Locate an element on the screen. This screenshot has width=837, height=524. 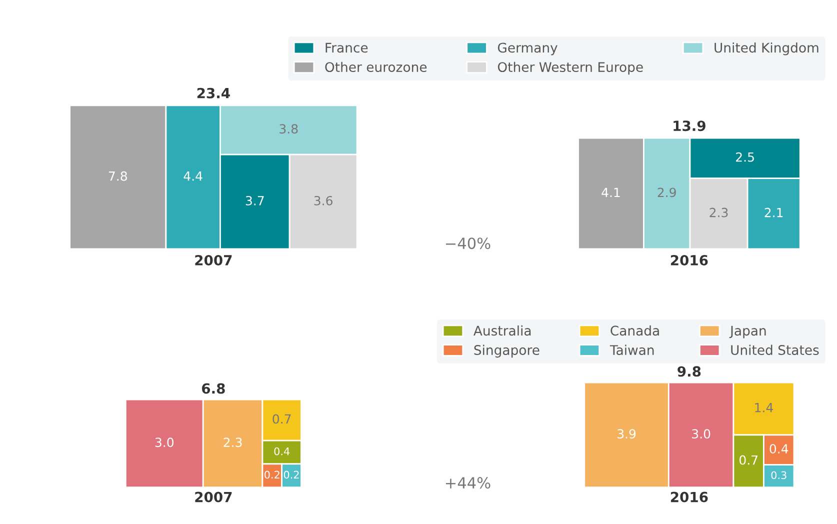
data-label: 7.8 is located at coordinates (117, 176).